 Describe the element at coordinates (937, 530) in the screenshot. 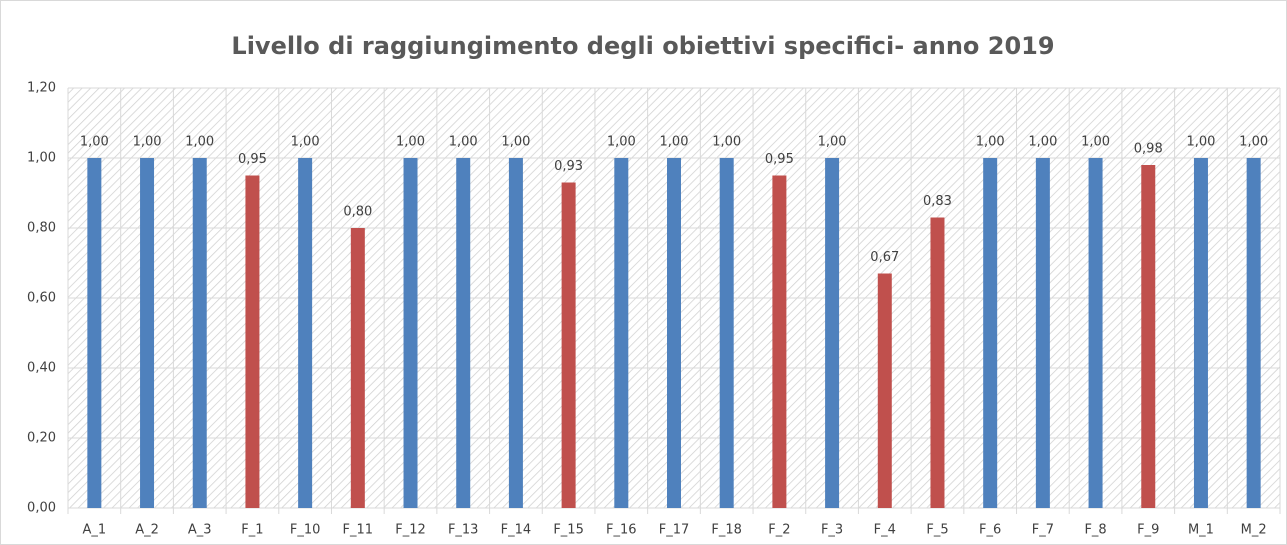

I see `x-tick-label: F_5` at that location.